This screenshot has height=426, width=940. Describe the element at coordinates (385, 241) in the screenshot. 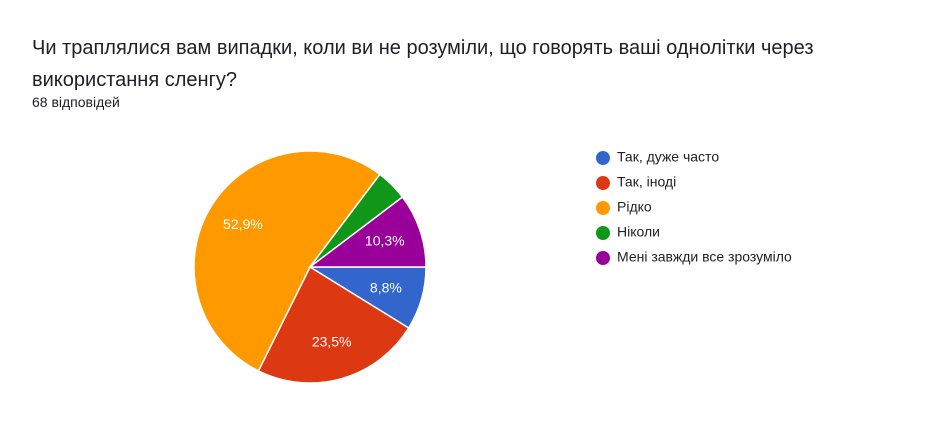

I see `slice-label: 10,3%` at that location.